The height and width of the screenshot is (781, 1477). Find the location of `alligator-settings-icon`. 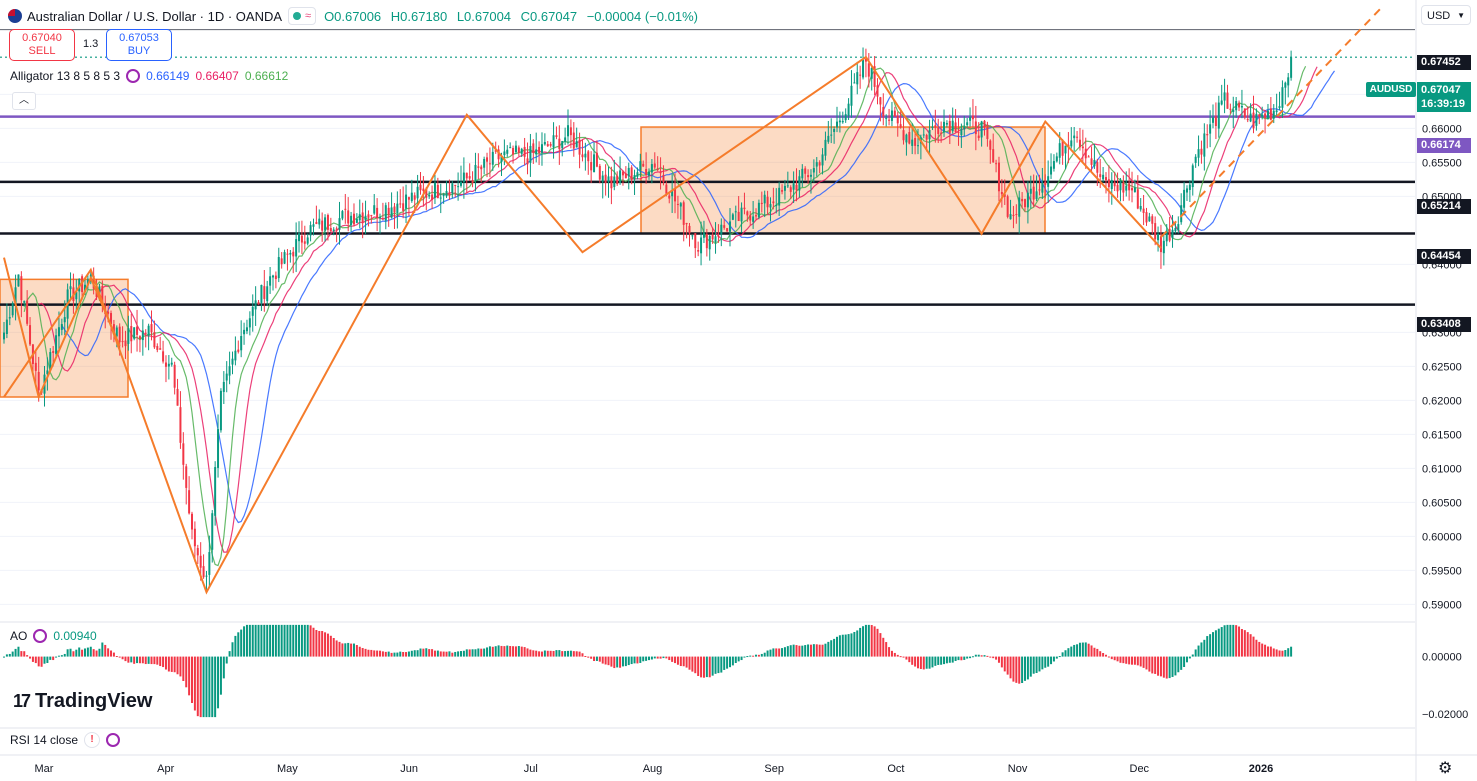

alligator-settings-icon is located at coordinates (133, 76).